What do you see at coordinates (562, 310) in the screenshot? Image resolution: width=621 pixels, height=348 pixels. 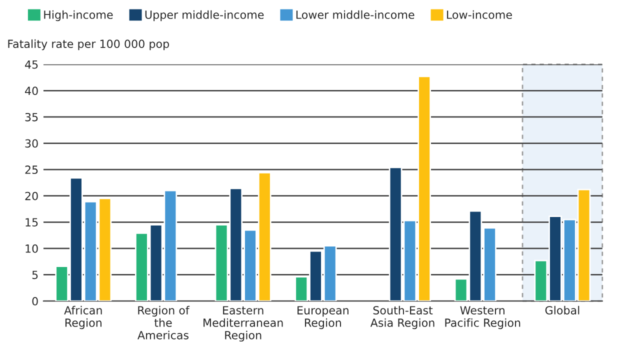 I see `x-tick-label: Global` at bounding box center [562, 310].